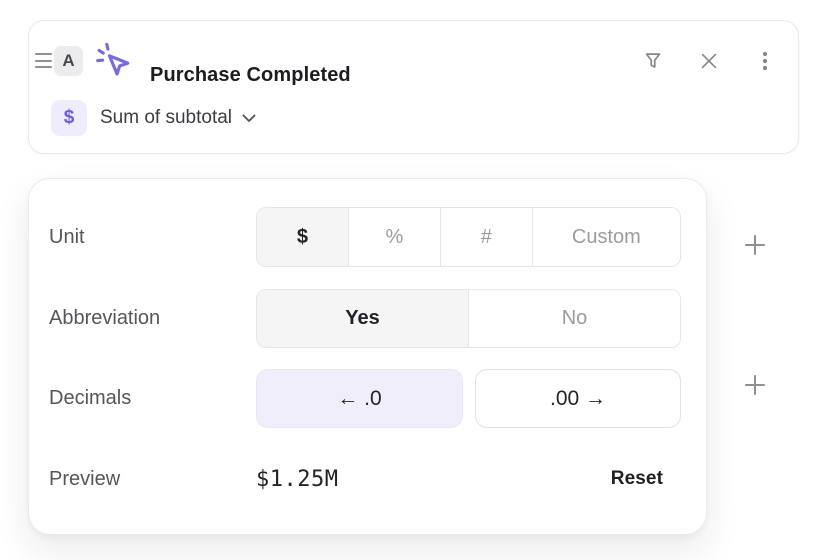  Describe the element at coordinates (68, 61) in the screenshot. I see `event-variant-badge: A` at that location.